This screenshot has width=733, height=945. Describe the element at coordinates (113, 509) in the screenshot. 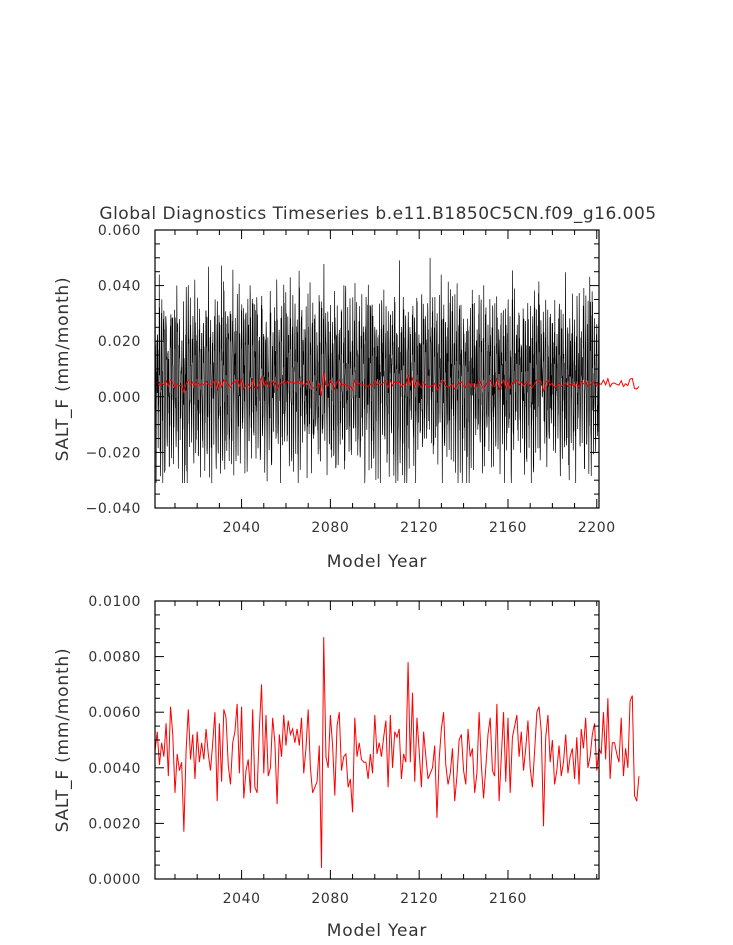

I see `y-tick-label: −0.040` at that location.